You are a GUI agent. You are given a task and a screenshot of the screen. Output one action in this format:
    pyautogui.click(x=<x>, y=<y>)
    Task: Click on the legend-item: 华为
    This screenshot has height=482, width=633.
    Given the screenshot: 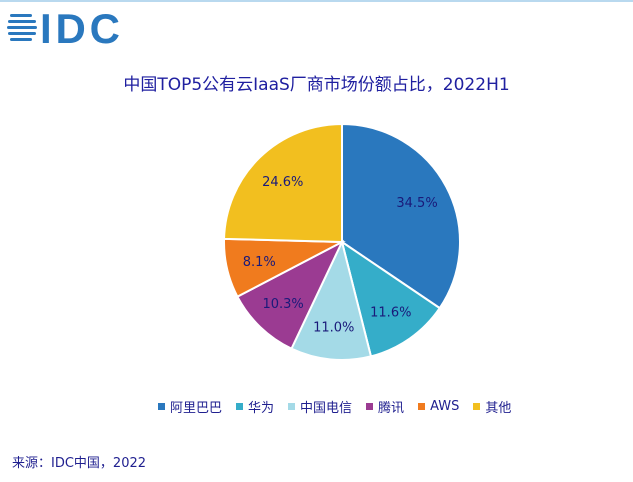 What is the action you would take?
    pyautogui.click(x=255, y=406)
    